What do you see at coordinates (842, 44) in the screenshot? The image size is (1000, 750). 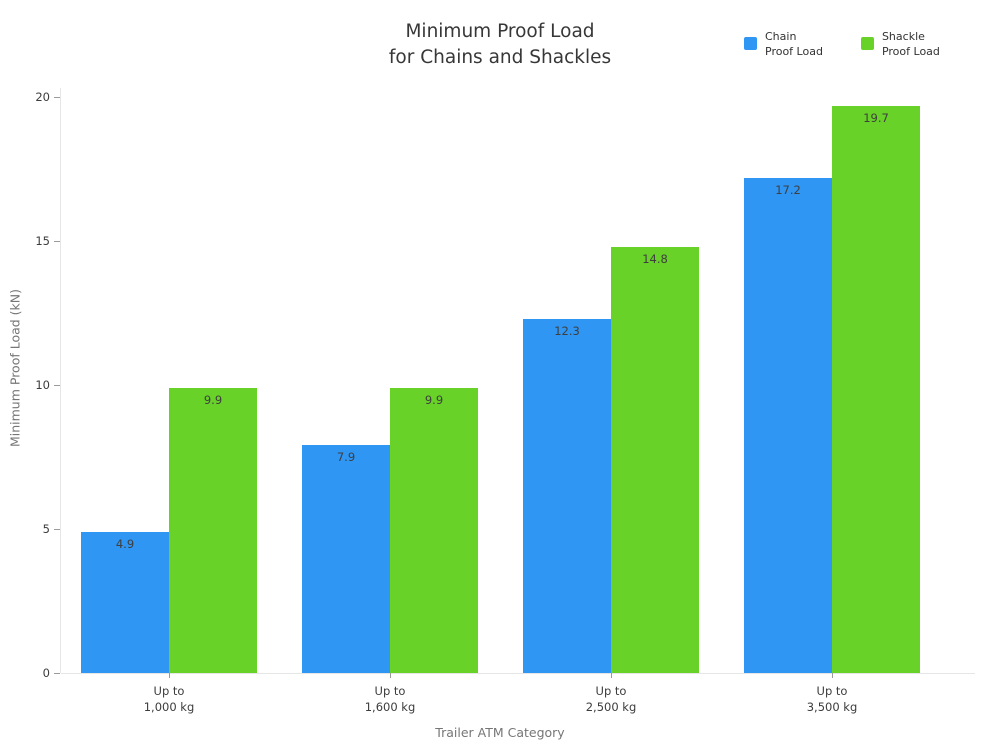 I see `legend: Chain Proof Load Shackle Proof Load` at bounding box center [842, 44].